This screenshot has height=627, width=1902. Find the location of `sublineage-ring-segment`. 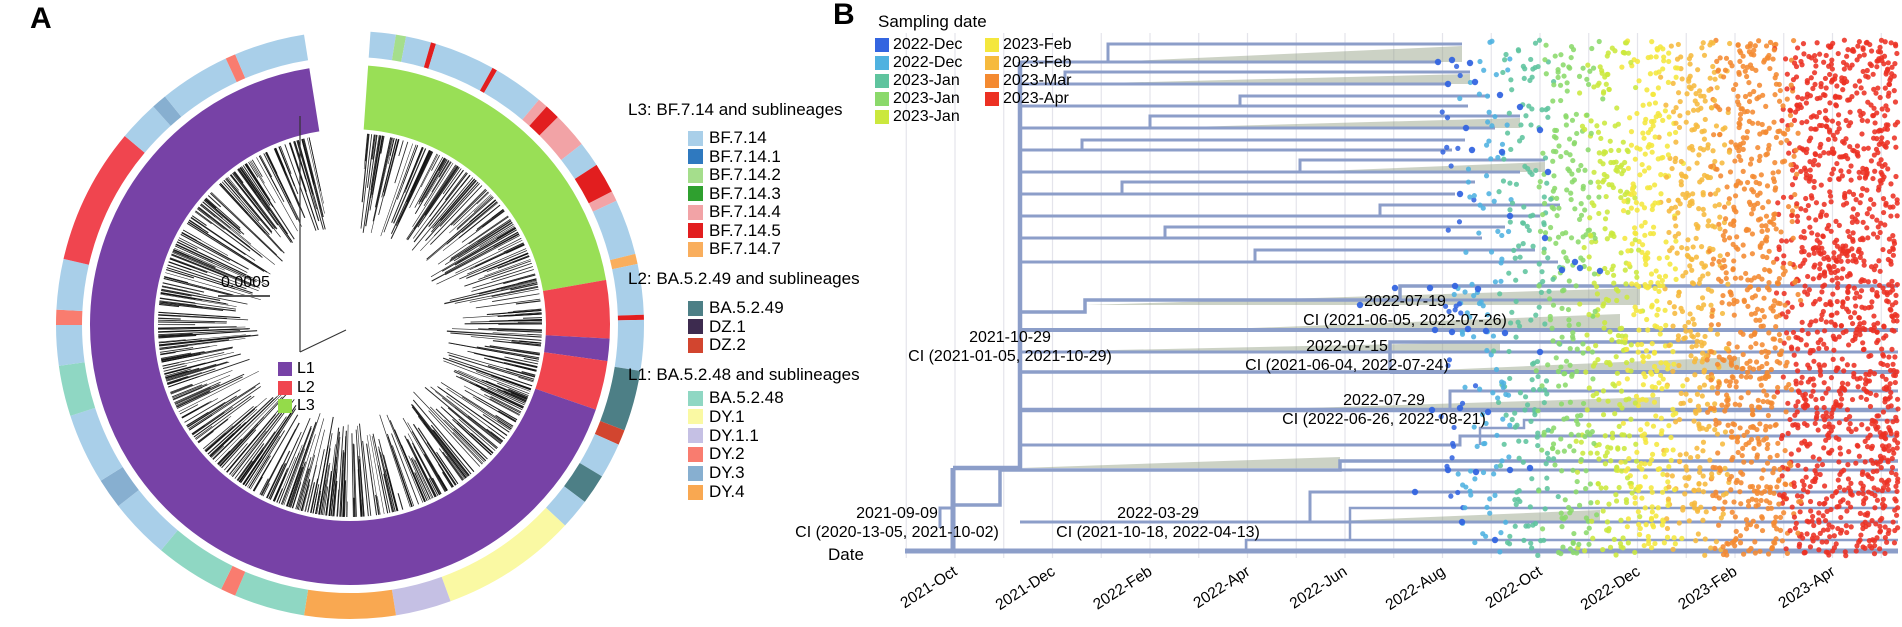

sublineage-ring-segment is located at coordinates (119, 486).